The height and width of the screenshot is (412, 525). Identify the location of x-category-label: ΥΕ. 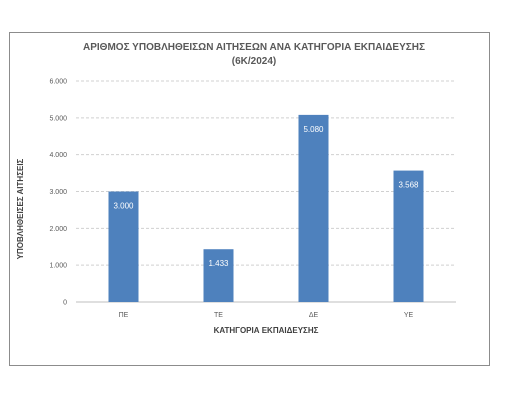
(409, 315).